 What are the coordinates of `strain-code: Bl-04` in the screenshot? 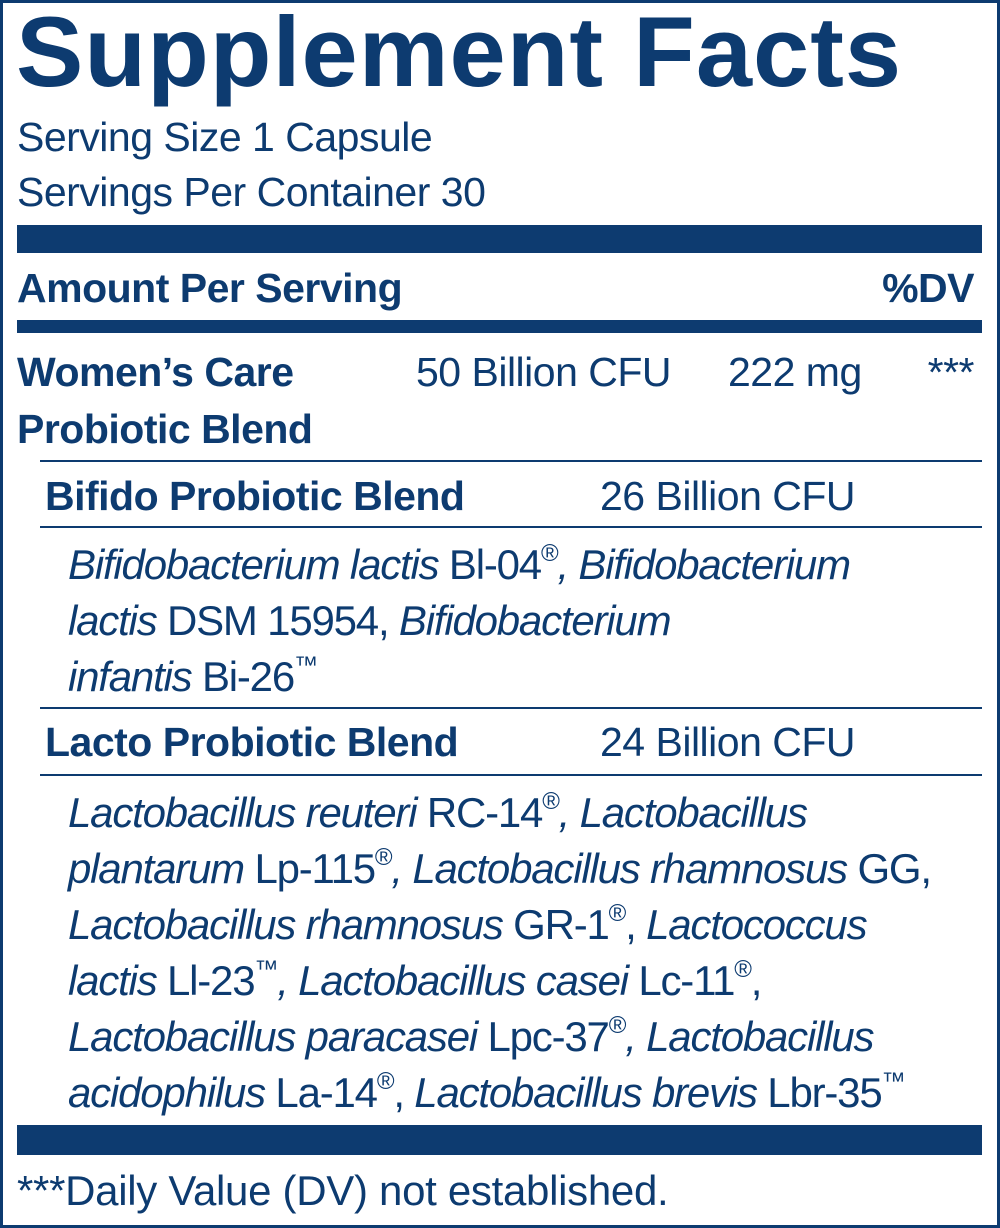 It's located at (490, 564).